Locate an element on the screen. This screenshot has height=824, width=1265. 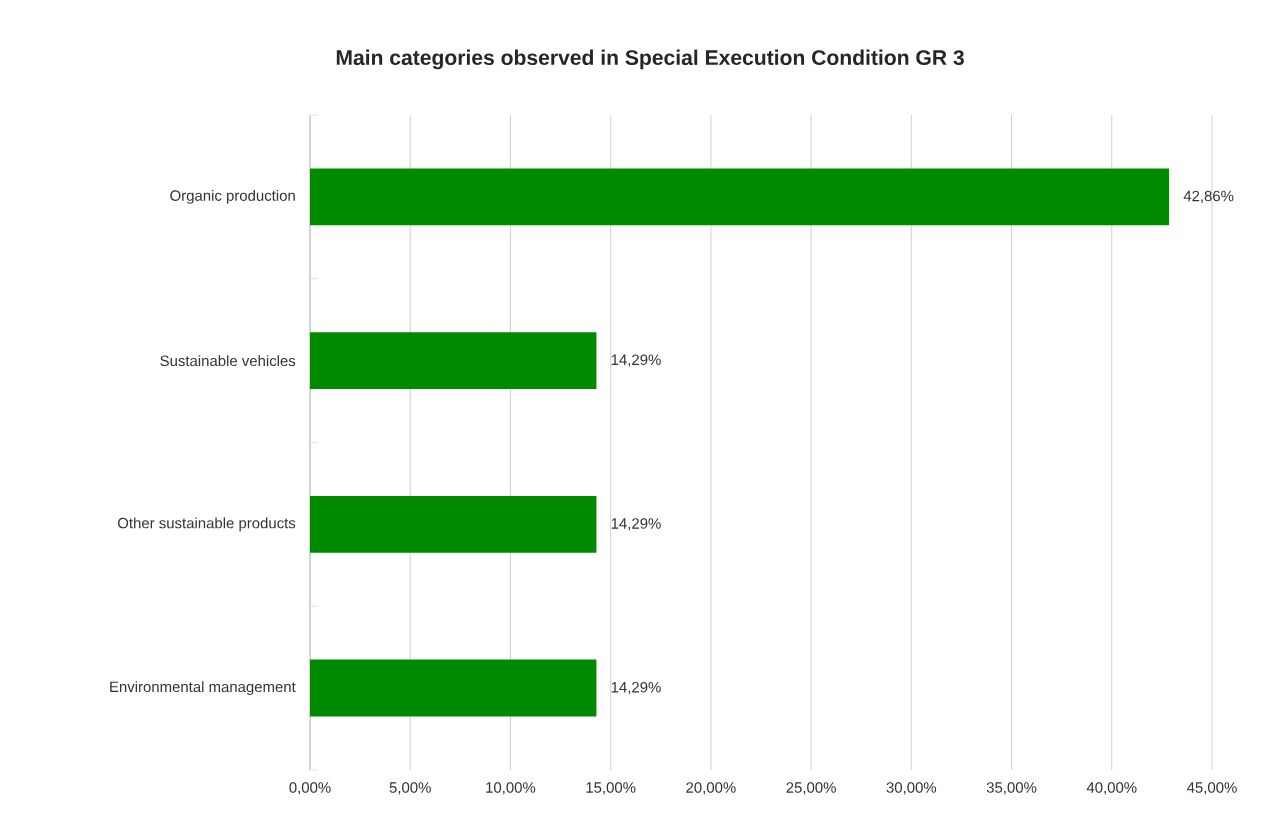
x-tick-label: 20,00% is located at coordinates (711, 788).